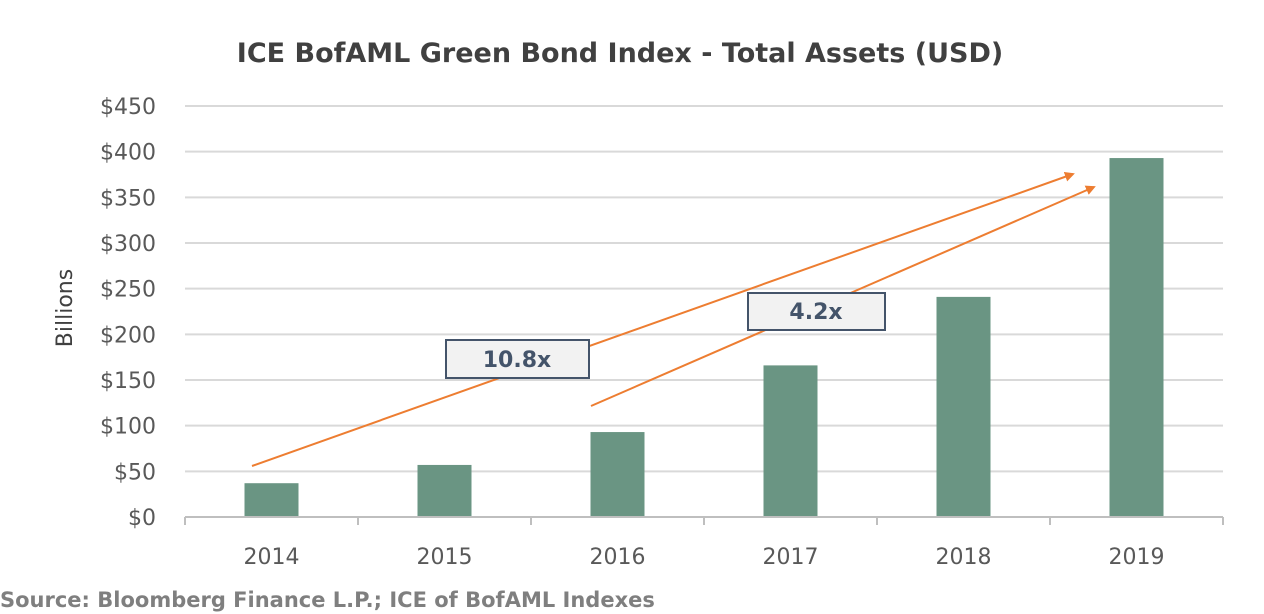 This screenshot has width=1264, height=614. I want to click on bar-2014, so click(271, 500).